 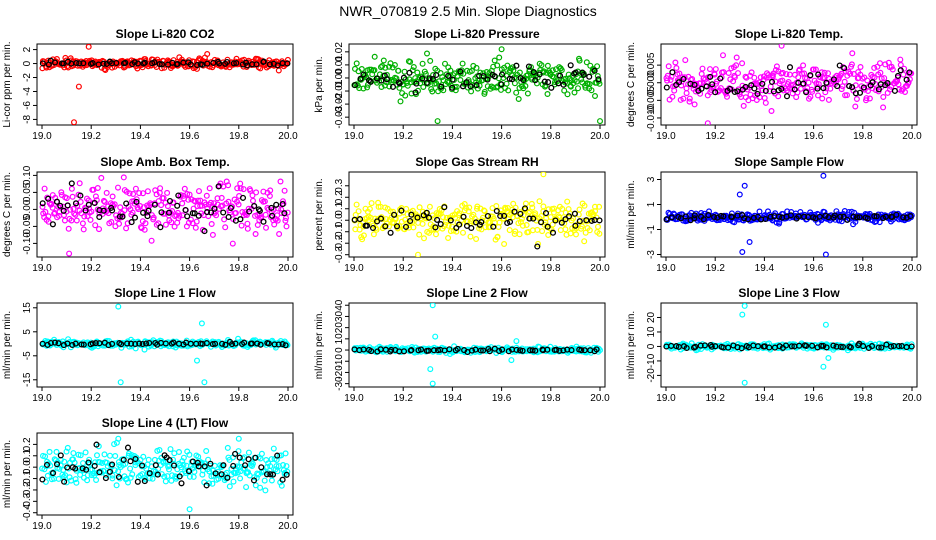 What do you see at coordinates (165, 214) in the screenshot?
I see `plot-frame` at bounding box center [165, 214].